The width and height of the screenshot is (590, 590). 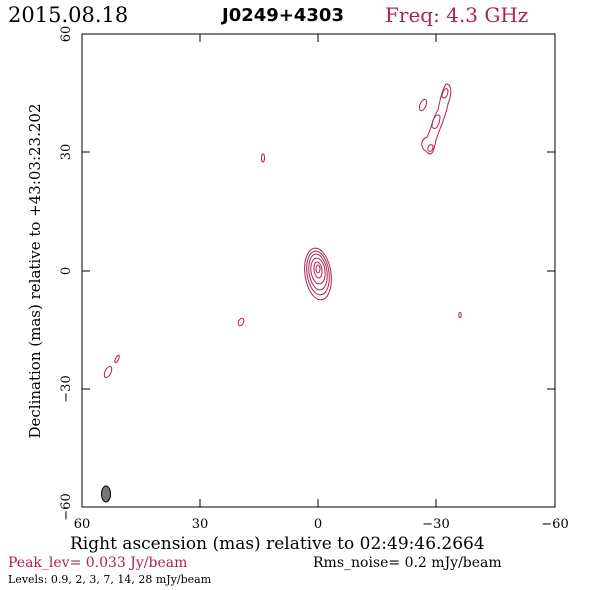 What do you see at coordinates (66, 271) in the screenshot?
I see `y-tick-label: 0` at bounding box center [66, 271].